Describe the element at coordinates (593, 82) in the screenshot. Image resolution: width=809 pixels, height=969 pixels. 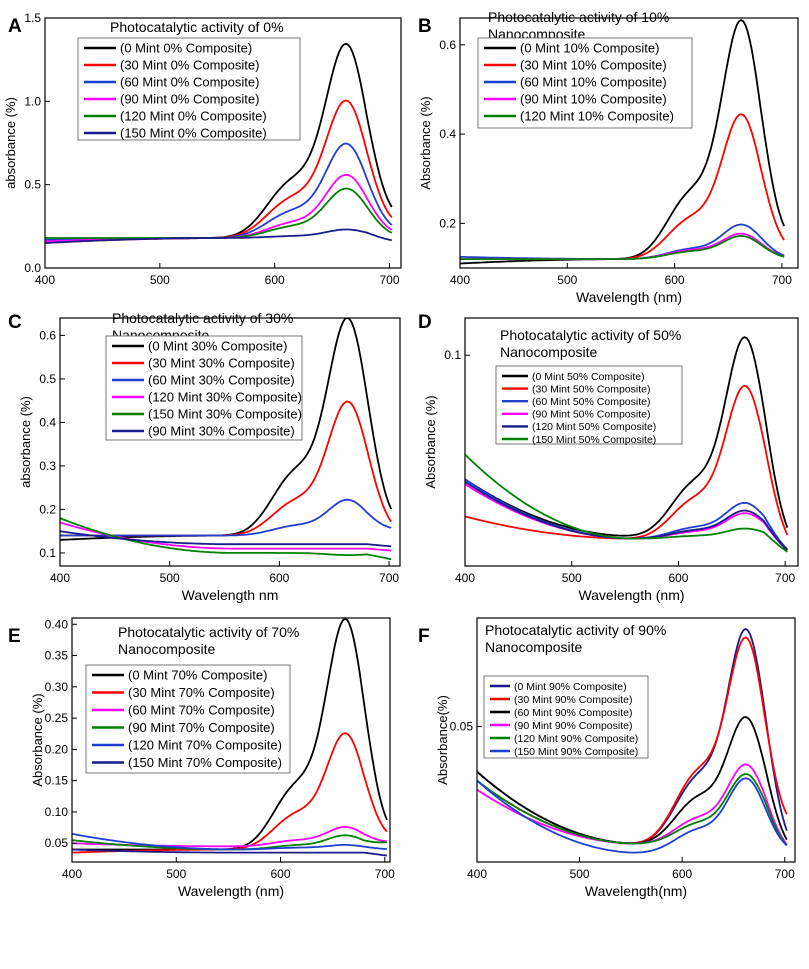
I see `legend-entry: (60 Mint 10% Composite)` at that location.